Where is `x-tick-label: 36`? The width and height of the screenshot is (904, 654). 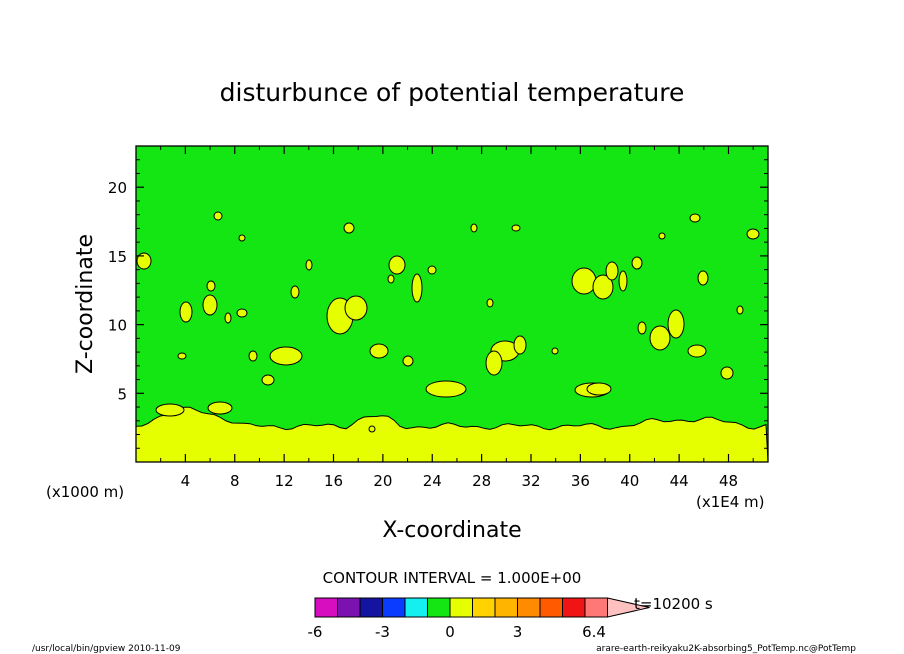 x-tick-label: 36 is located at coordinates (580, 481).